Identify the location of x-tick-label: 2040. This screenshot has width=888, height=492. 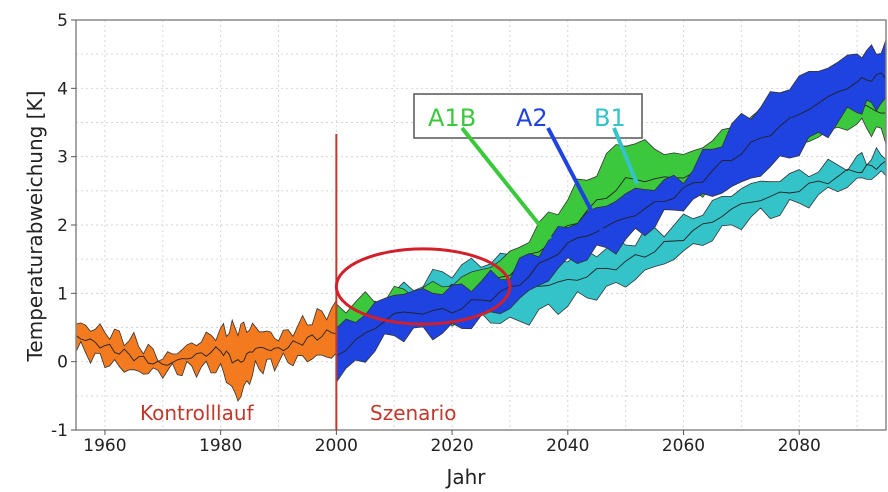
(567, 446).